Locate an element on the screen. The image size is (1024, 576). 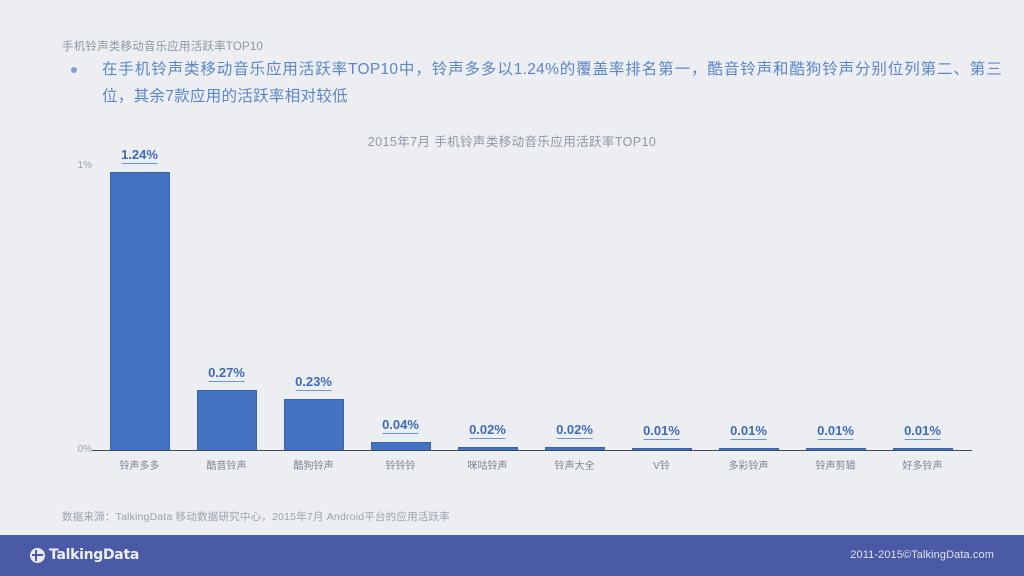
talkingdata-logo-icon is located at coordinates (37, 555).